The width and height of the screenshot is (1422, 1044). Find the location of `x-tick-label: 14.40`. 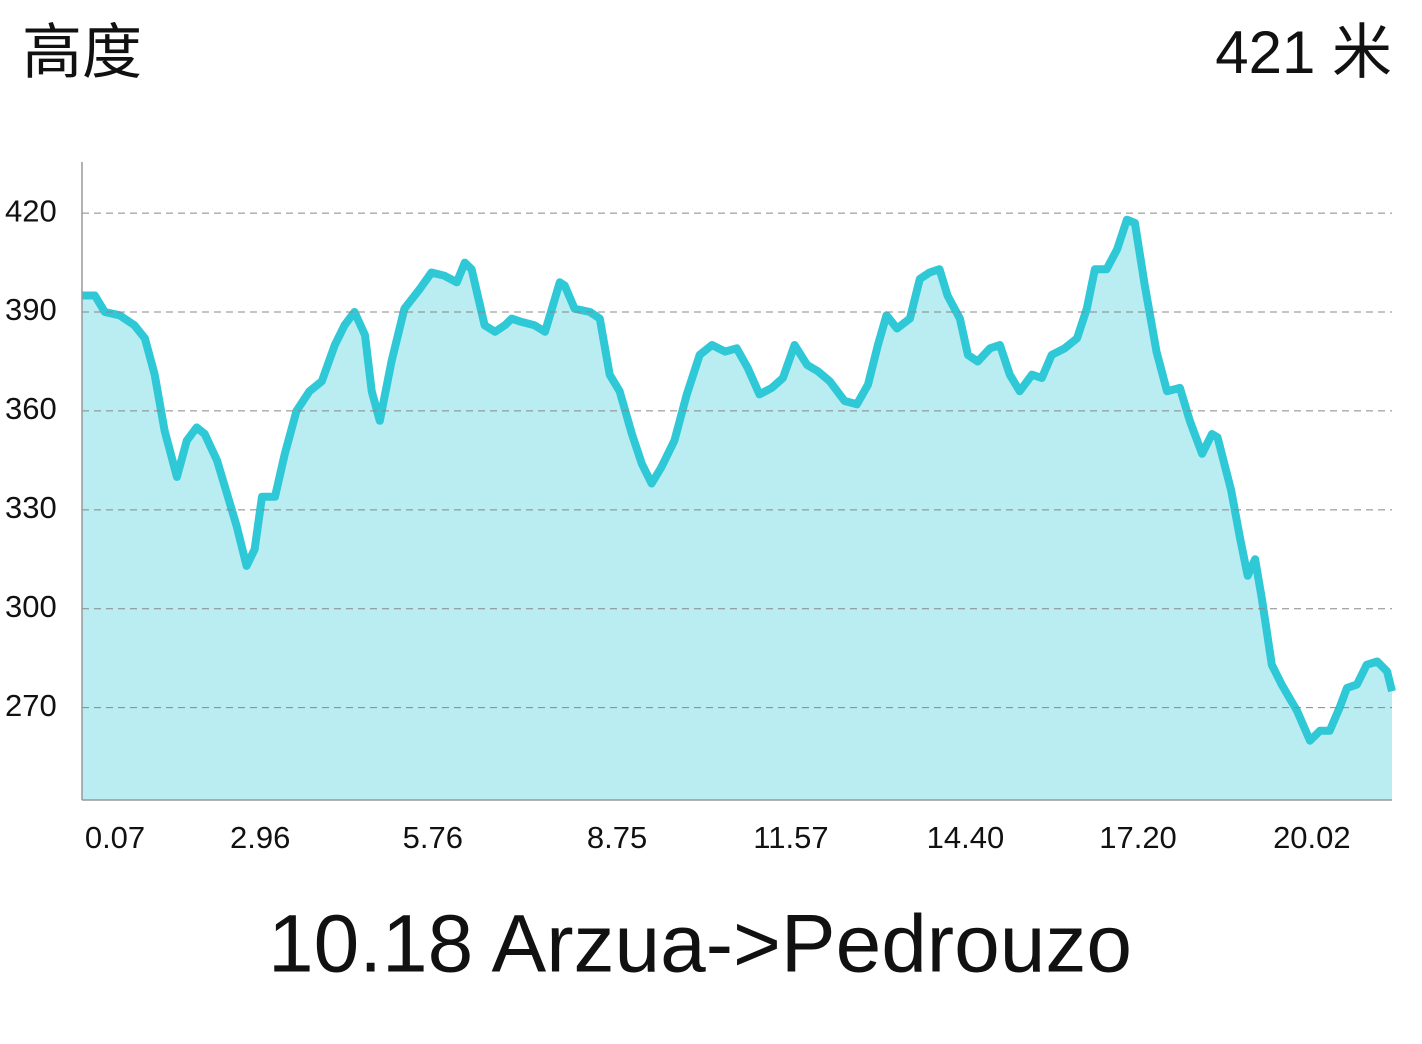

x-tick-label: 14.40 is located at coordinates (966, 837).